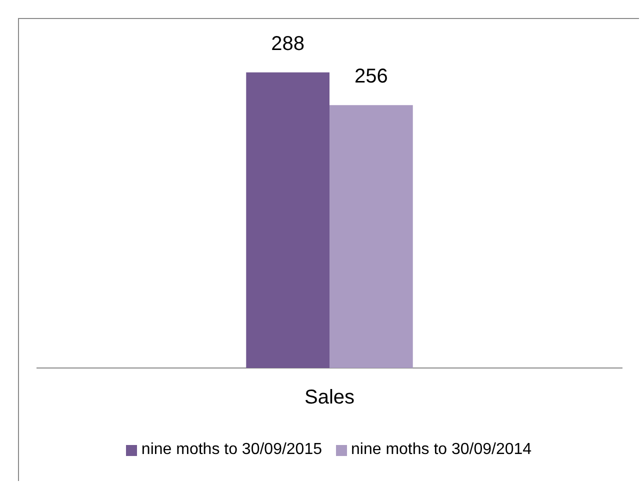  Describe the element at coordinates (329, 397) in the screenshot. I see `x-tick-label: Sales` at that location.